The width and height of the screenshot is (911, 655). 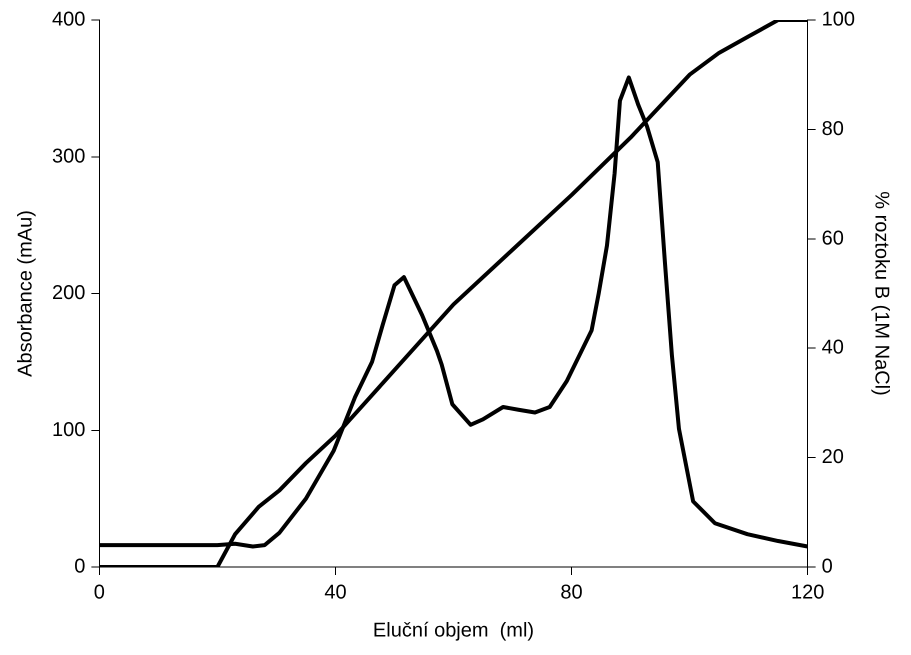 What do you see at coordinates (69, 429) in the screenshot?
I see `y-tick-label: 100` at bounding box center [69, 429].